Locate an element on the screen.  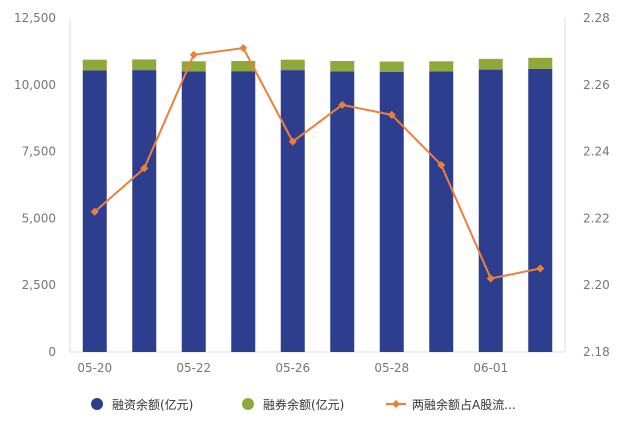
legend-item-securities-lending: 融券余额(亿元) is located at coordinates (293, 404).